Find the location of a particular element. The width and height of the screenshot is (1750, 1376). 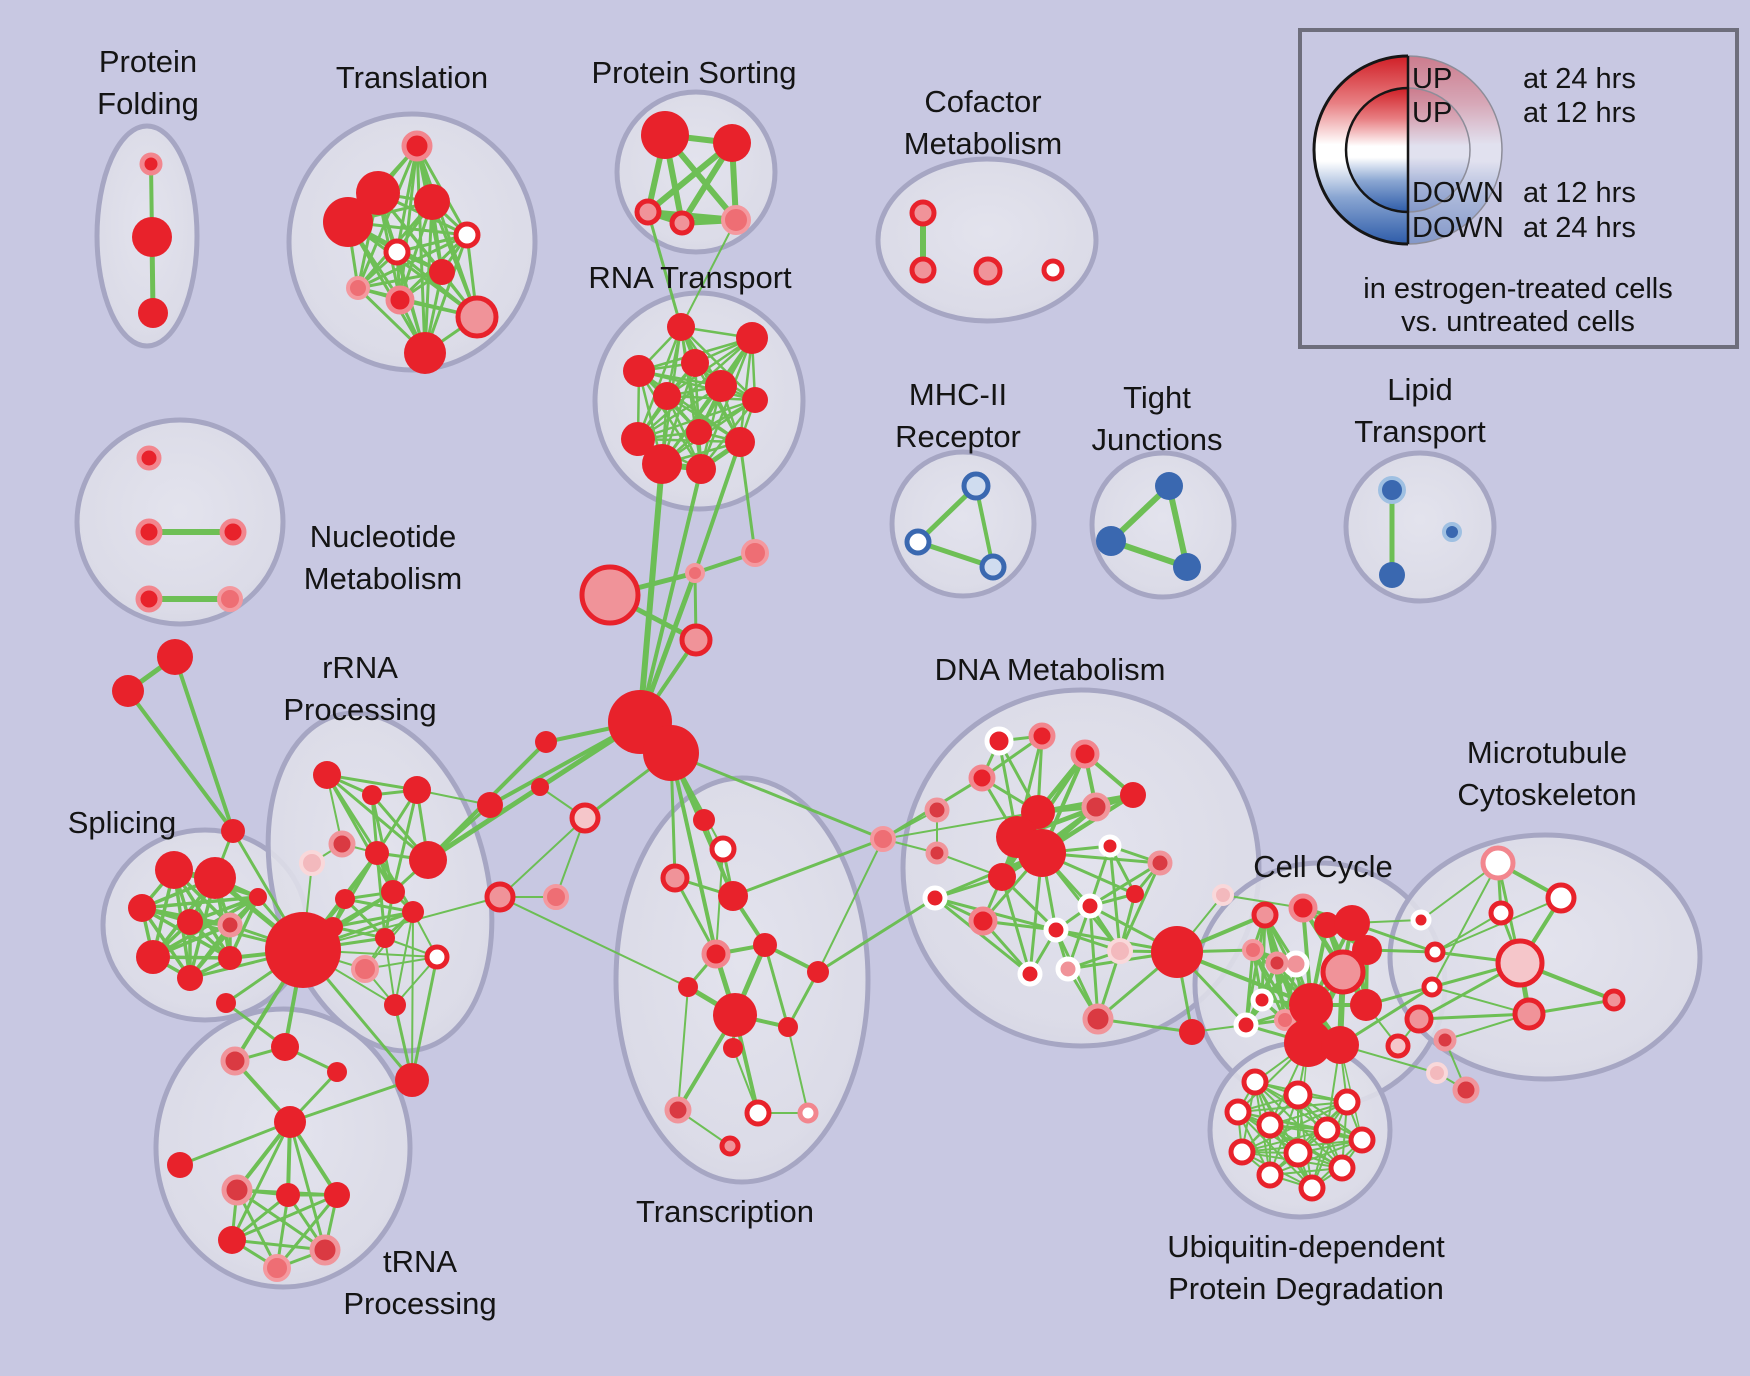

network-node-cc10 is located at coordinates (1277, 963).